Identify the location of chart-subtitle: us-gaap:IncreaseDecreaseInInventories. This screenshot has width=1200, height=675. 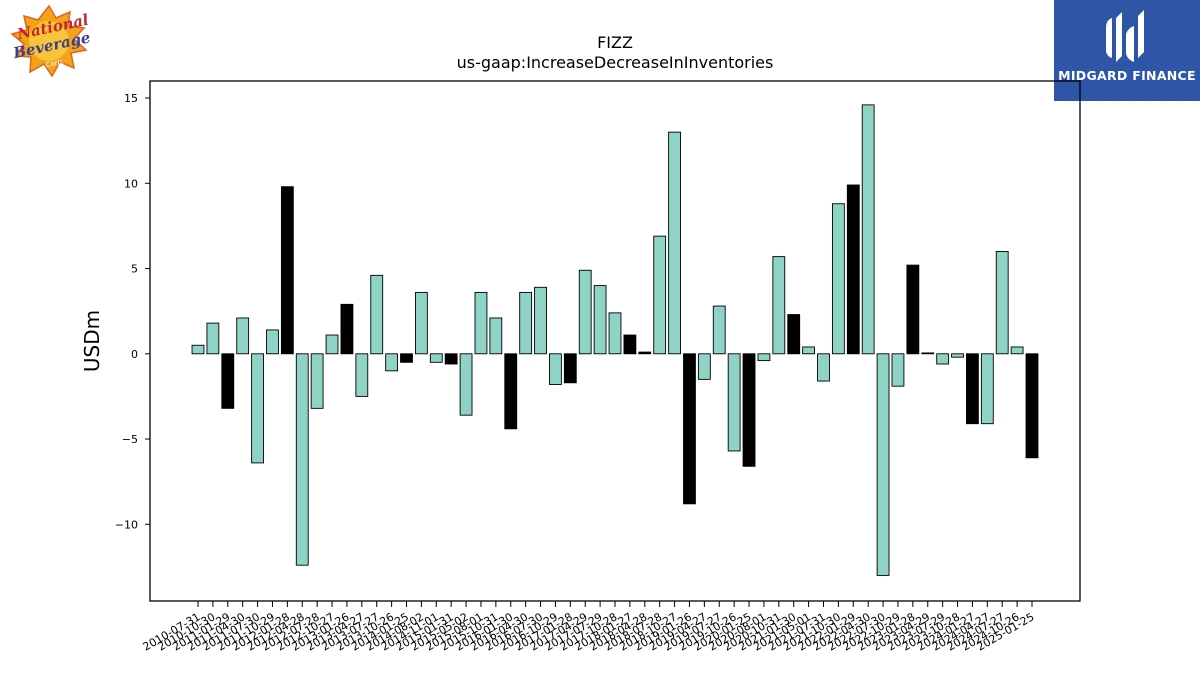
(615, 62).